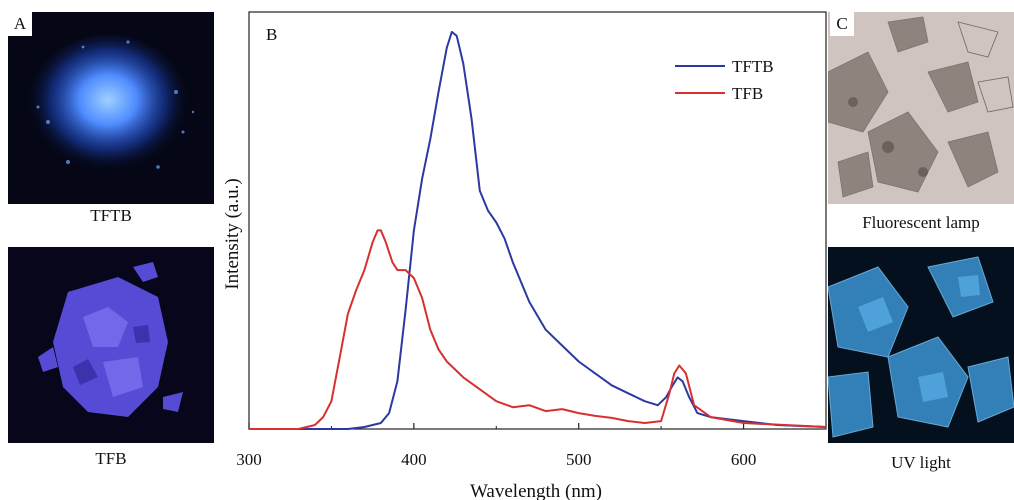  I want to click on x-axis-label: Wavelength (nm), so click(536, 490).